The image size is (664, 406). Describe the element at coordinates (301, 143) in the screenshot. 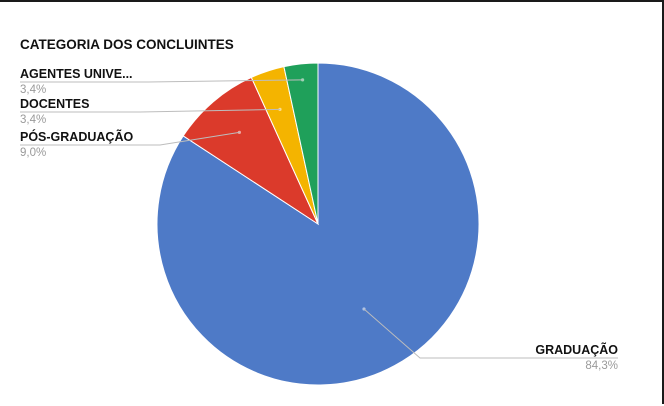

I see `slice-agentes-universitarios` at that location.